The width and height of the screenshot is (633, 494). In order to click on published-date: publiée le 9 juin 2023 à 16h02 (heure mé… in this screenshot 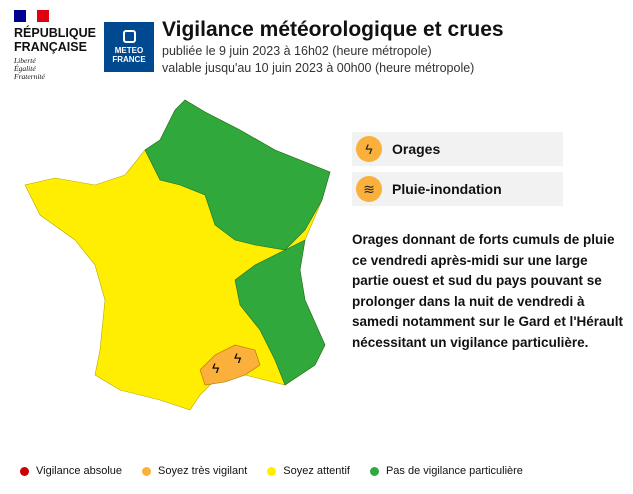, I will do `click(297, 51)`.